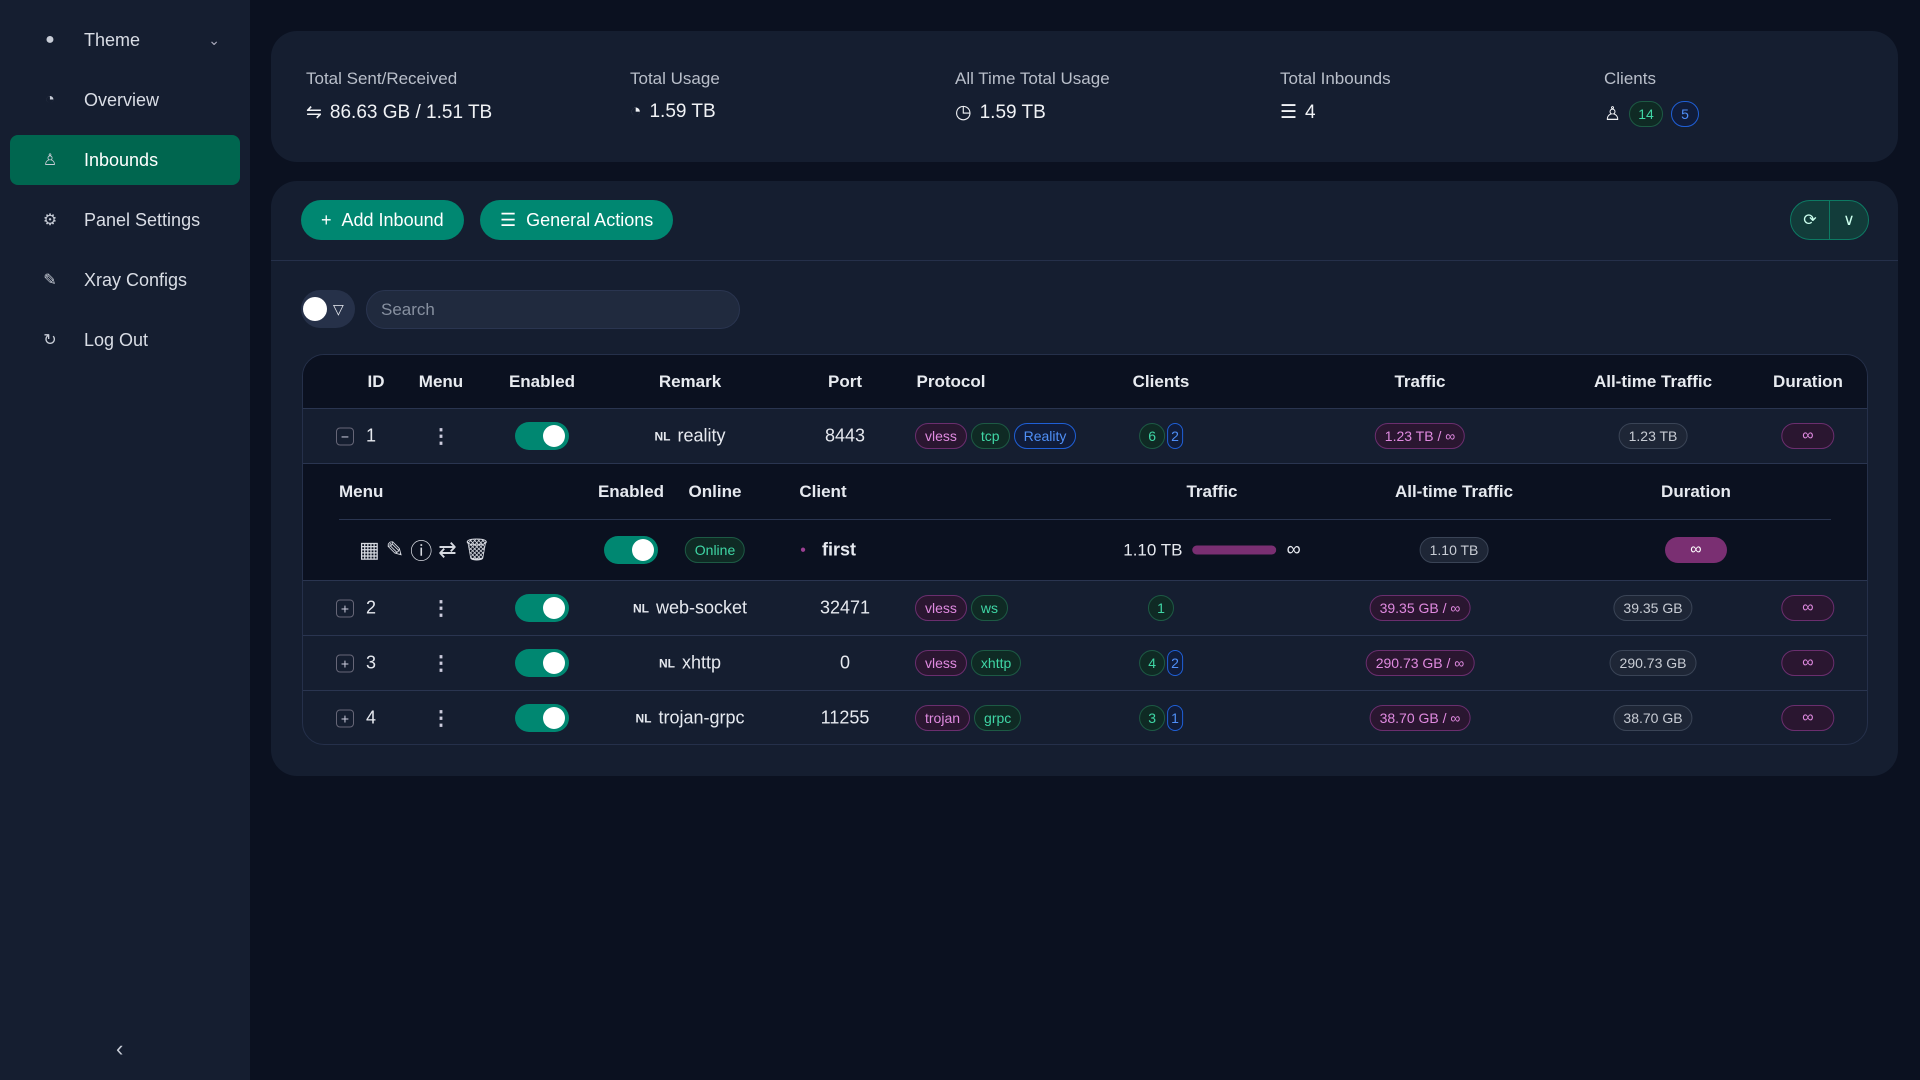  Describe the element at coordinates (631, 550) in the screenshot. I see `client-enabled-toggle` at that location.